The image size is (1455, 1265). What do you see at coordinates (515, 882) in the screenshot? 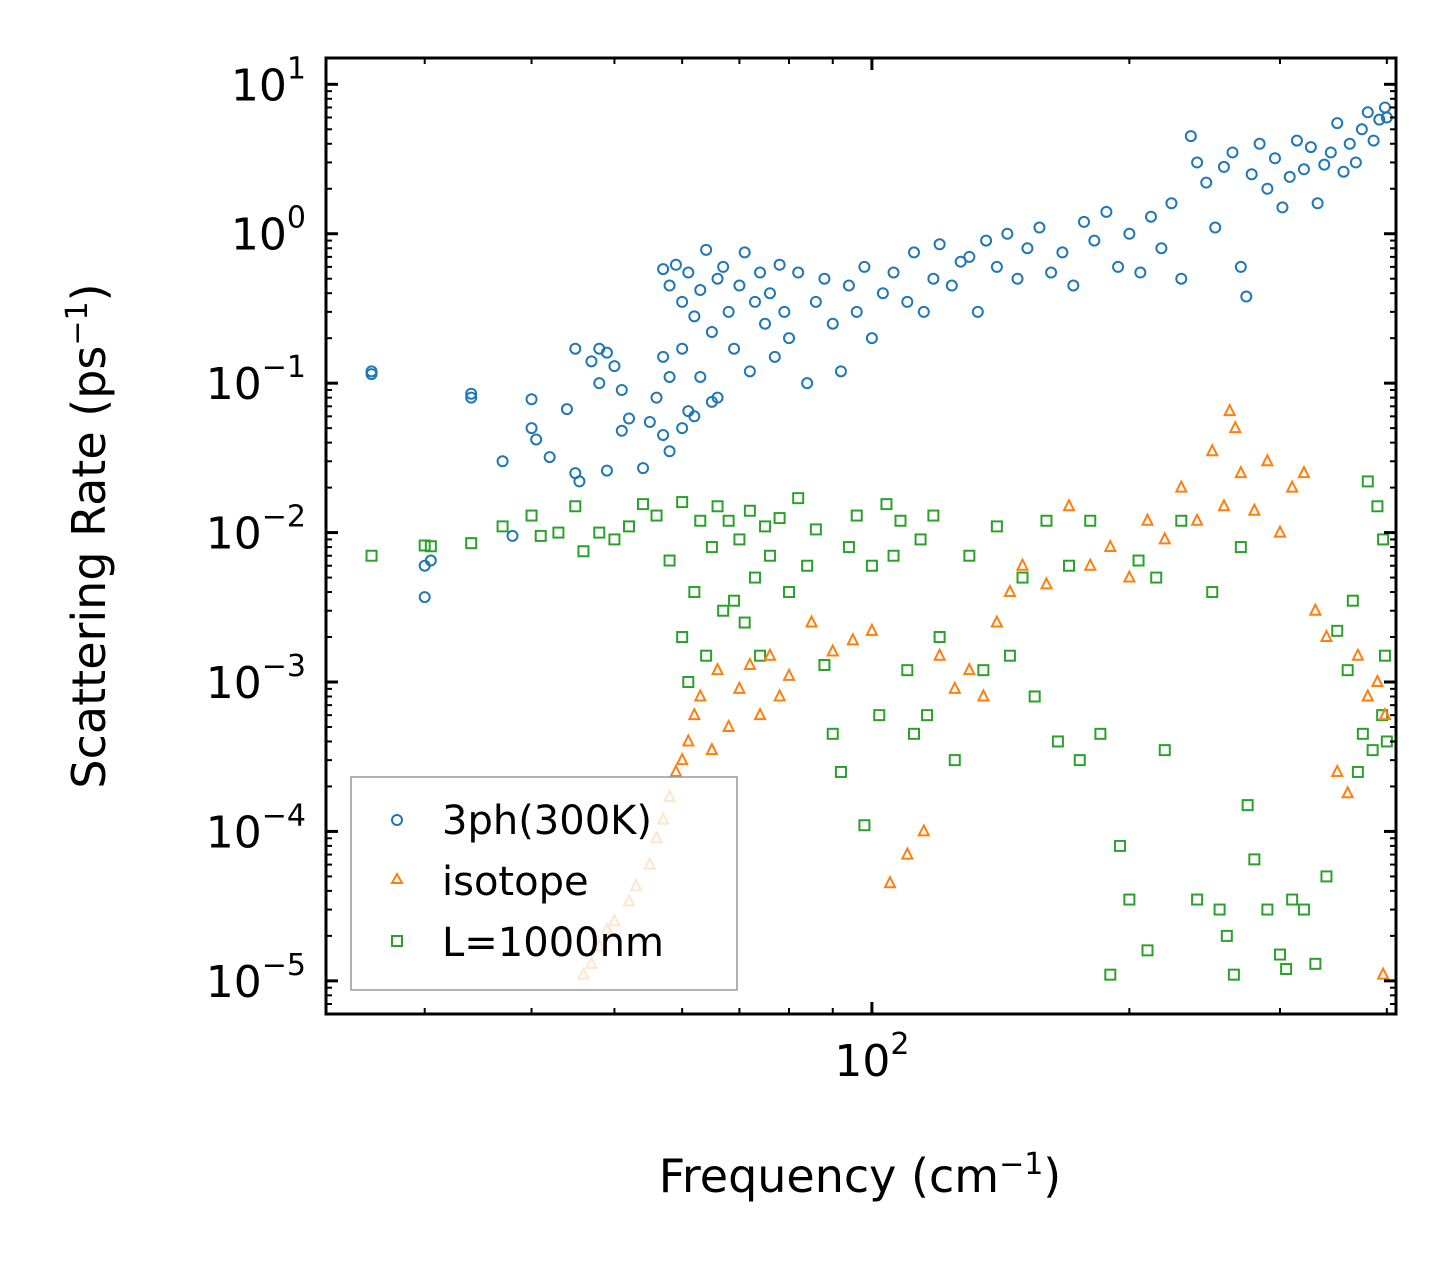
I see `legend-label-isotope: isotope` at bounding box center [515, 882].